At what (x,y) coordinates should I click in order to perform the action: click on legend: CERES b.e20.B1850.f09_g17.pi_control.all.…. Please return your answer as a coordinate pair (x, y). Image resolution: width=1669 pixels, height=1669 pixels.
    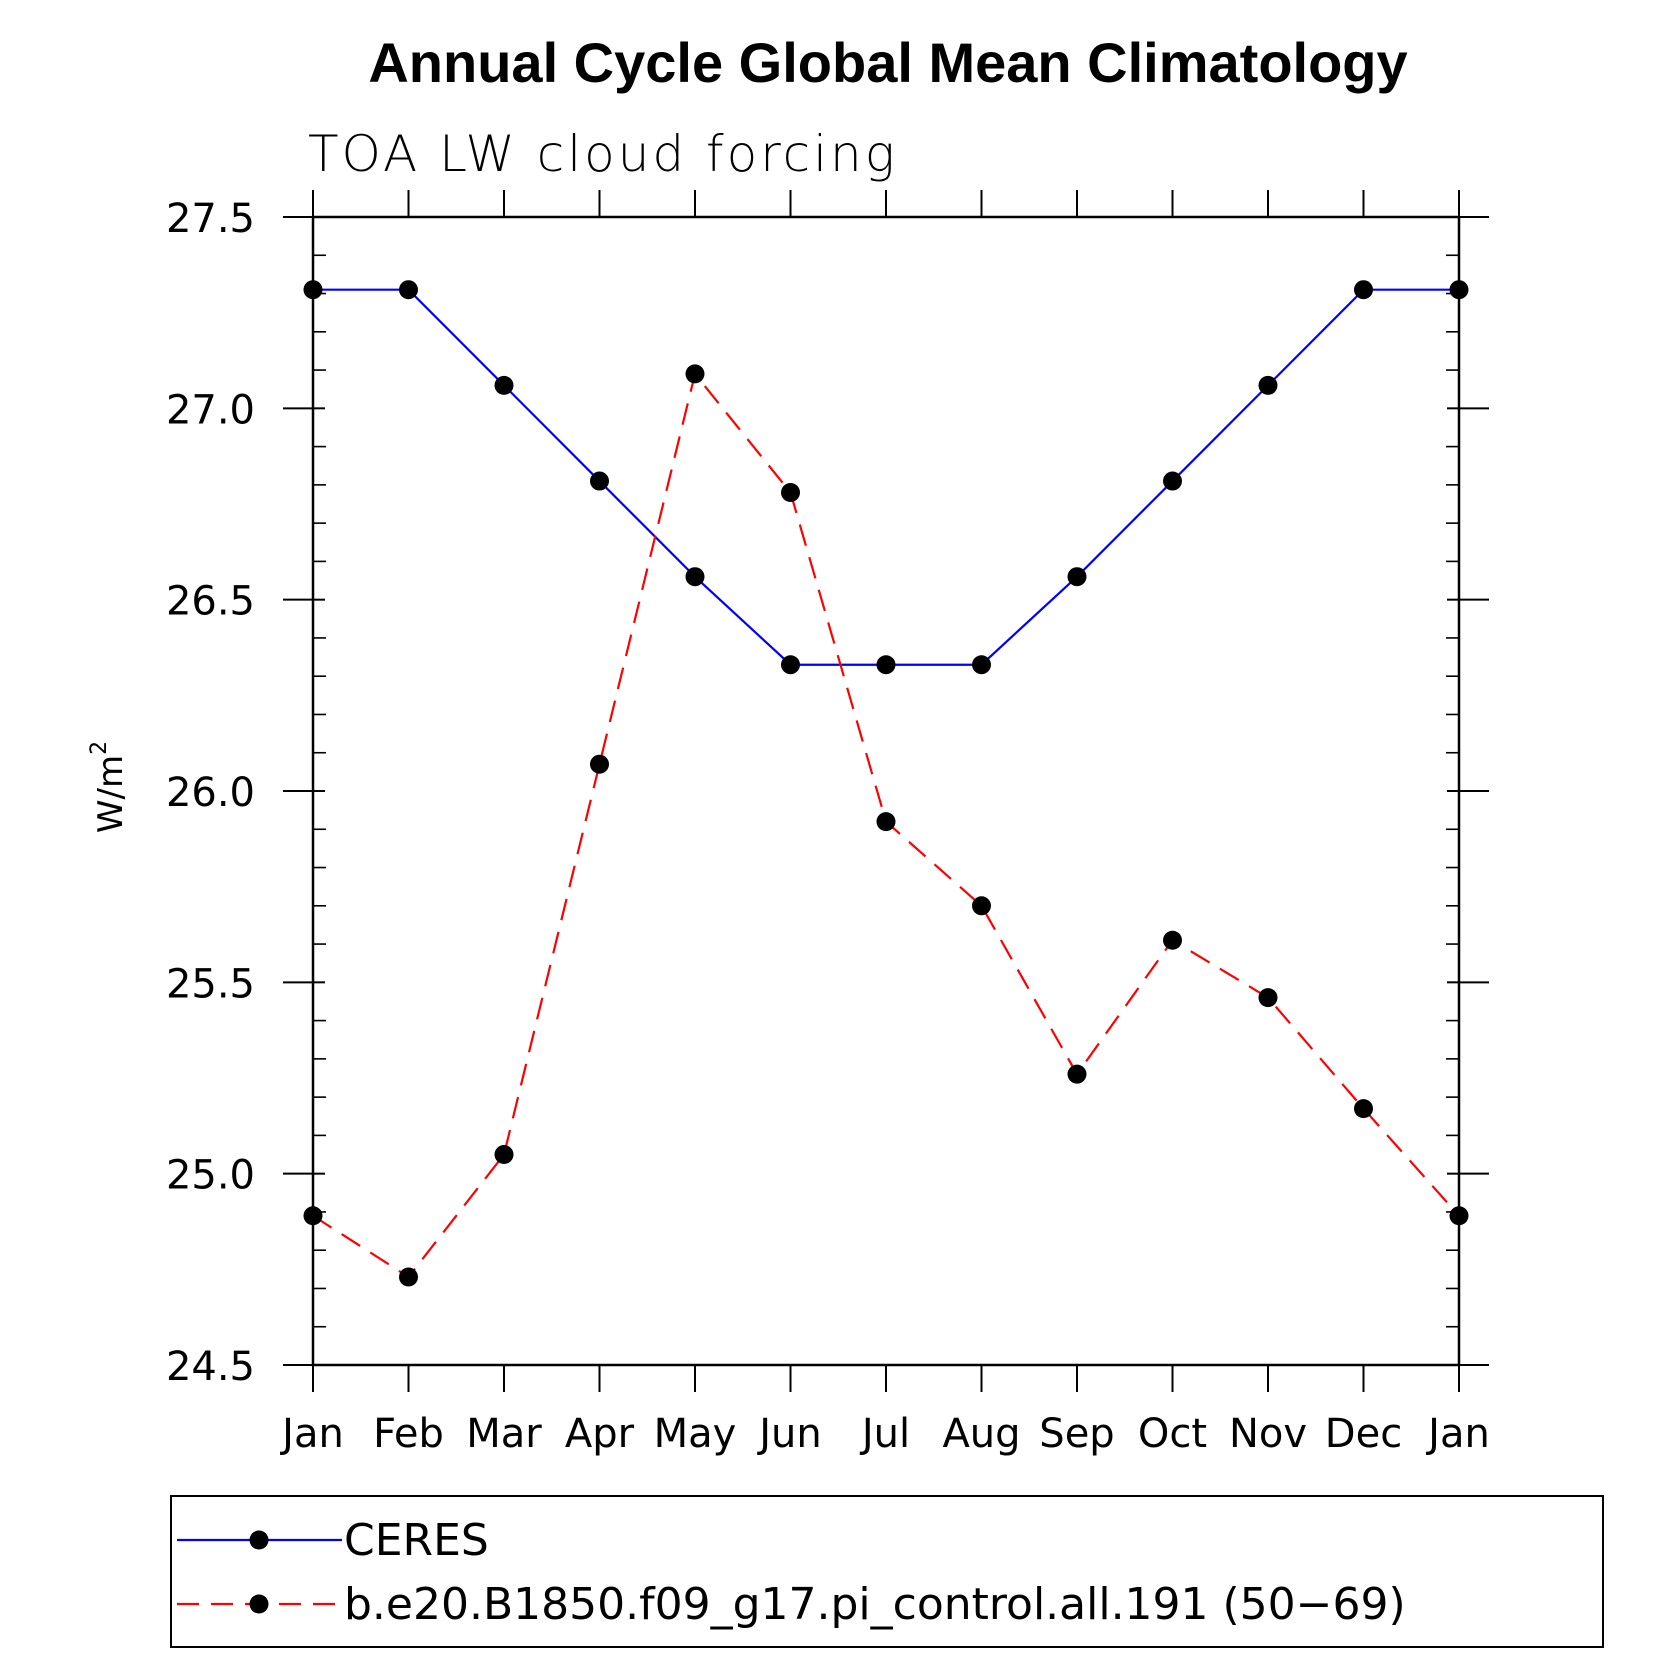
    Looking at the image, I should click on (887, 1571).